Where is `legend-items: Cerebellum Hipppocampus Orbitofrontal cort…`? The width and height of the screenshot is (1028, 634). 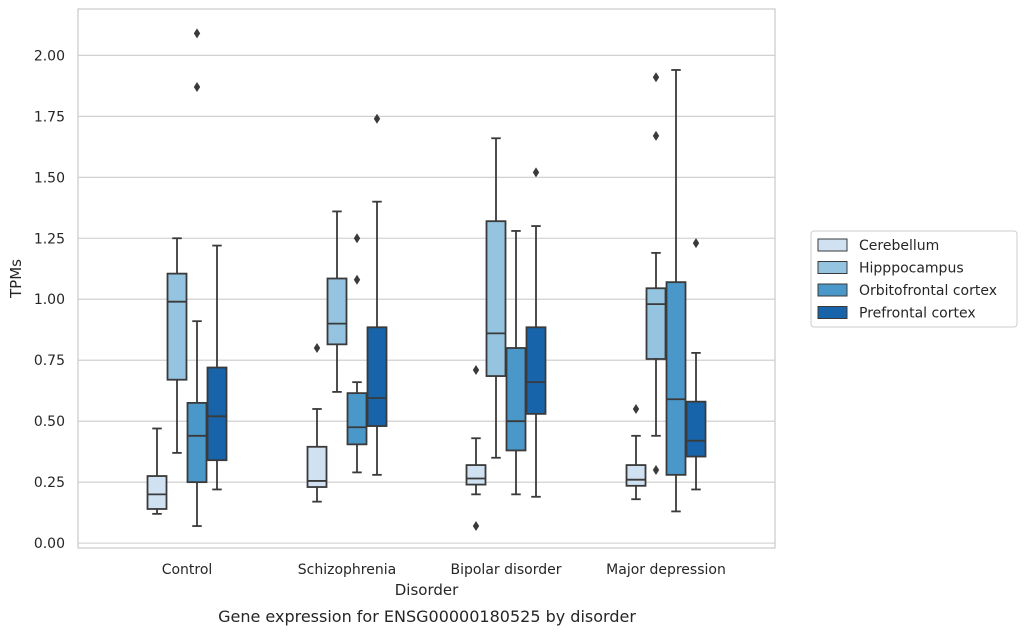 legend-items: Cerebellum Hipppocampus Orbitofrontal cort… is located at coordinates (907, 280).